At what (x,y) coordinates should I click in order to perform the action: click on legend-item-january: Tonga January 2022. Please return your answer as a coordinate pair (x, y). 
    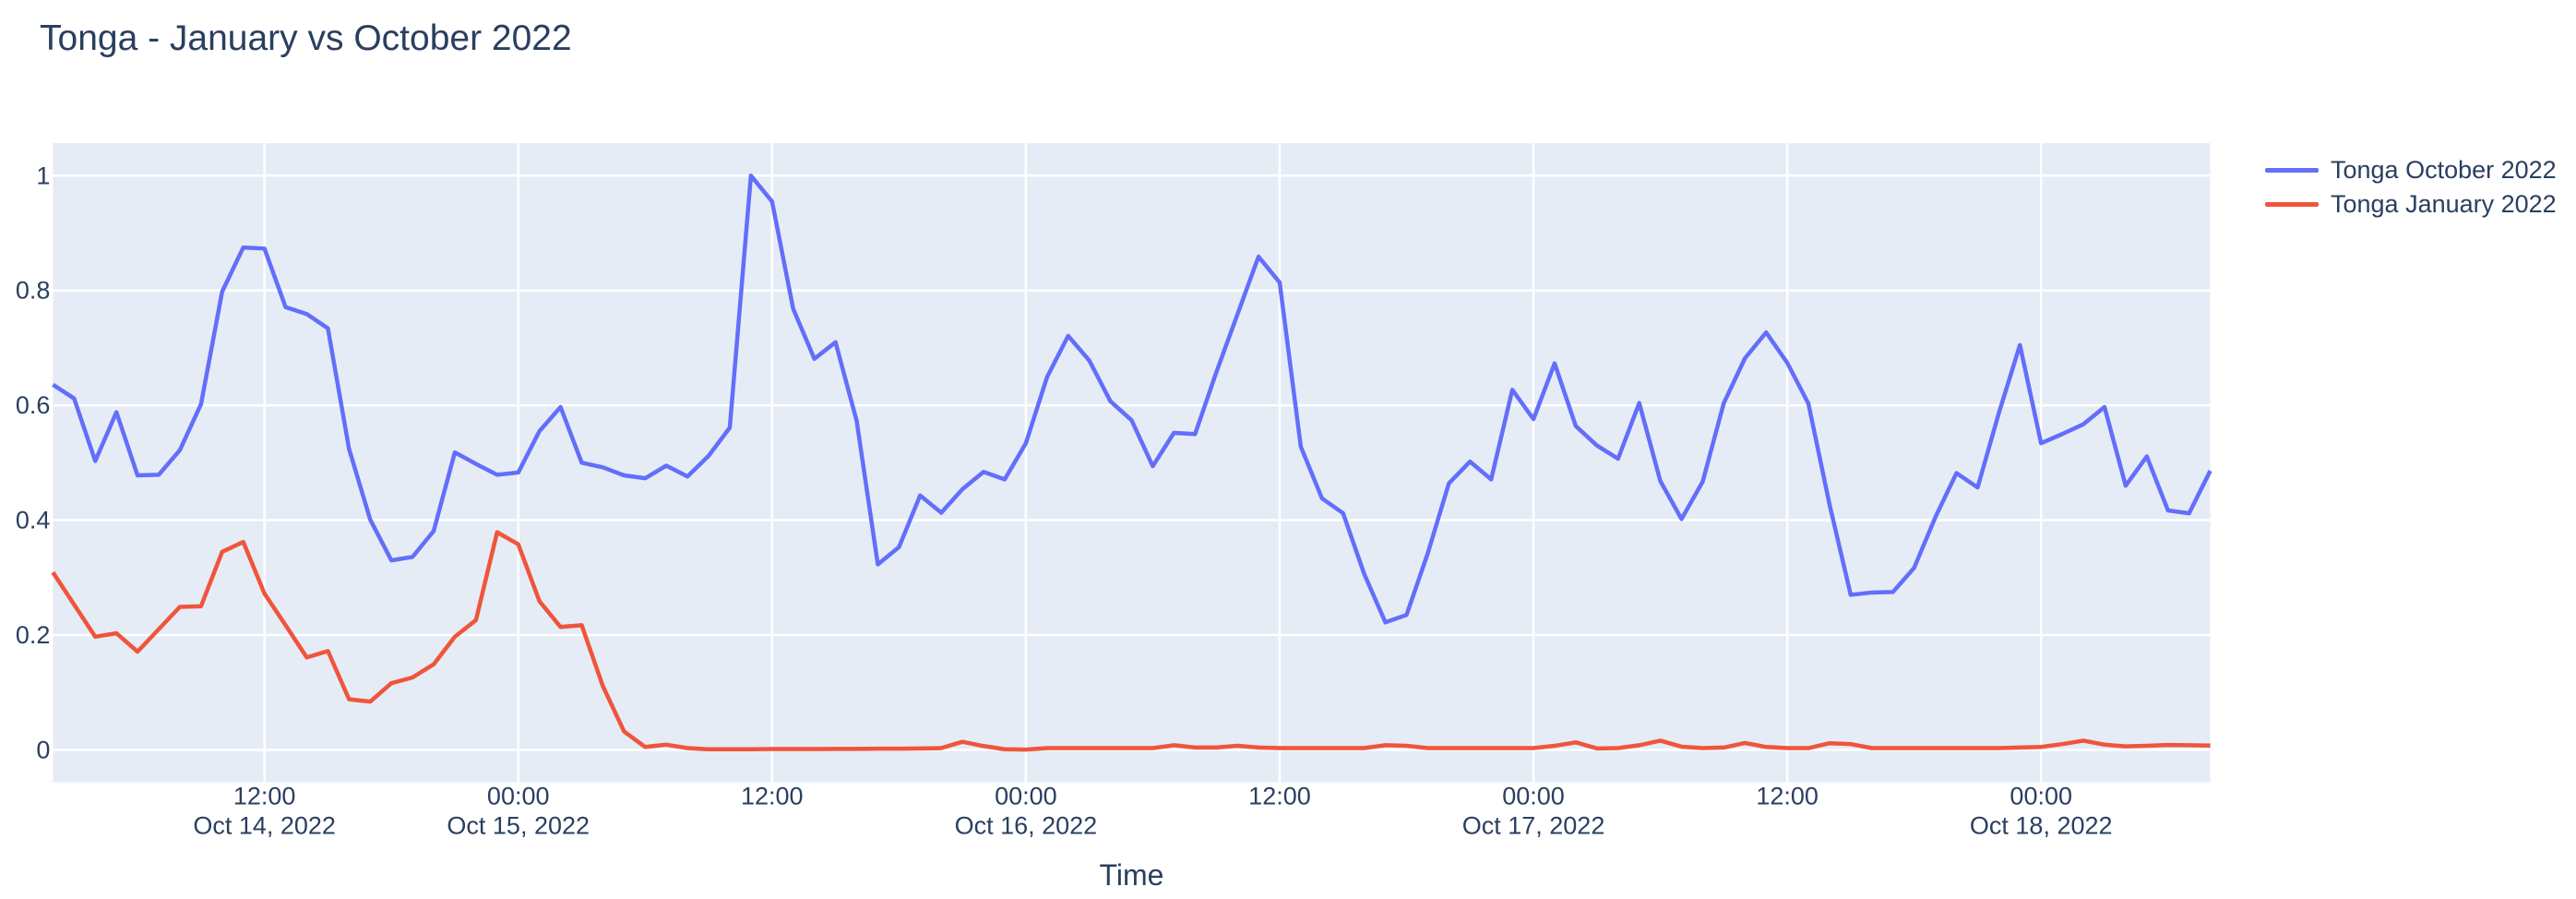
    Looking at the image, I should click on (2405, 204).